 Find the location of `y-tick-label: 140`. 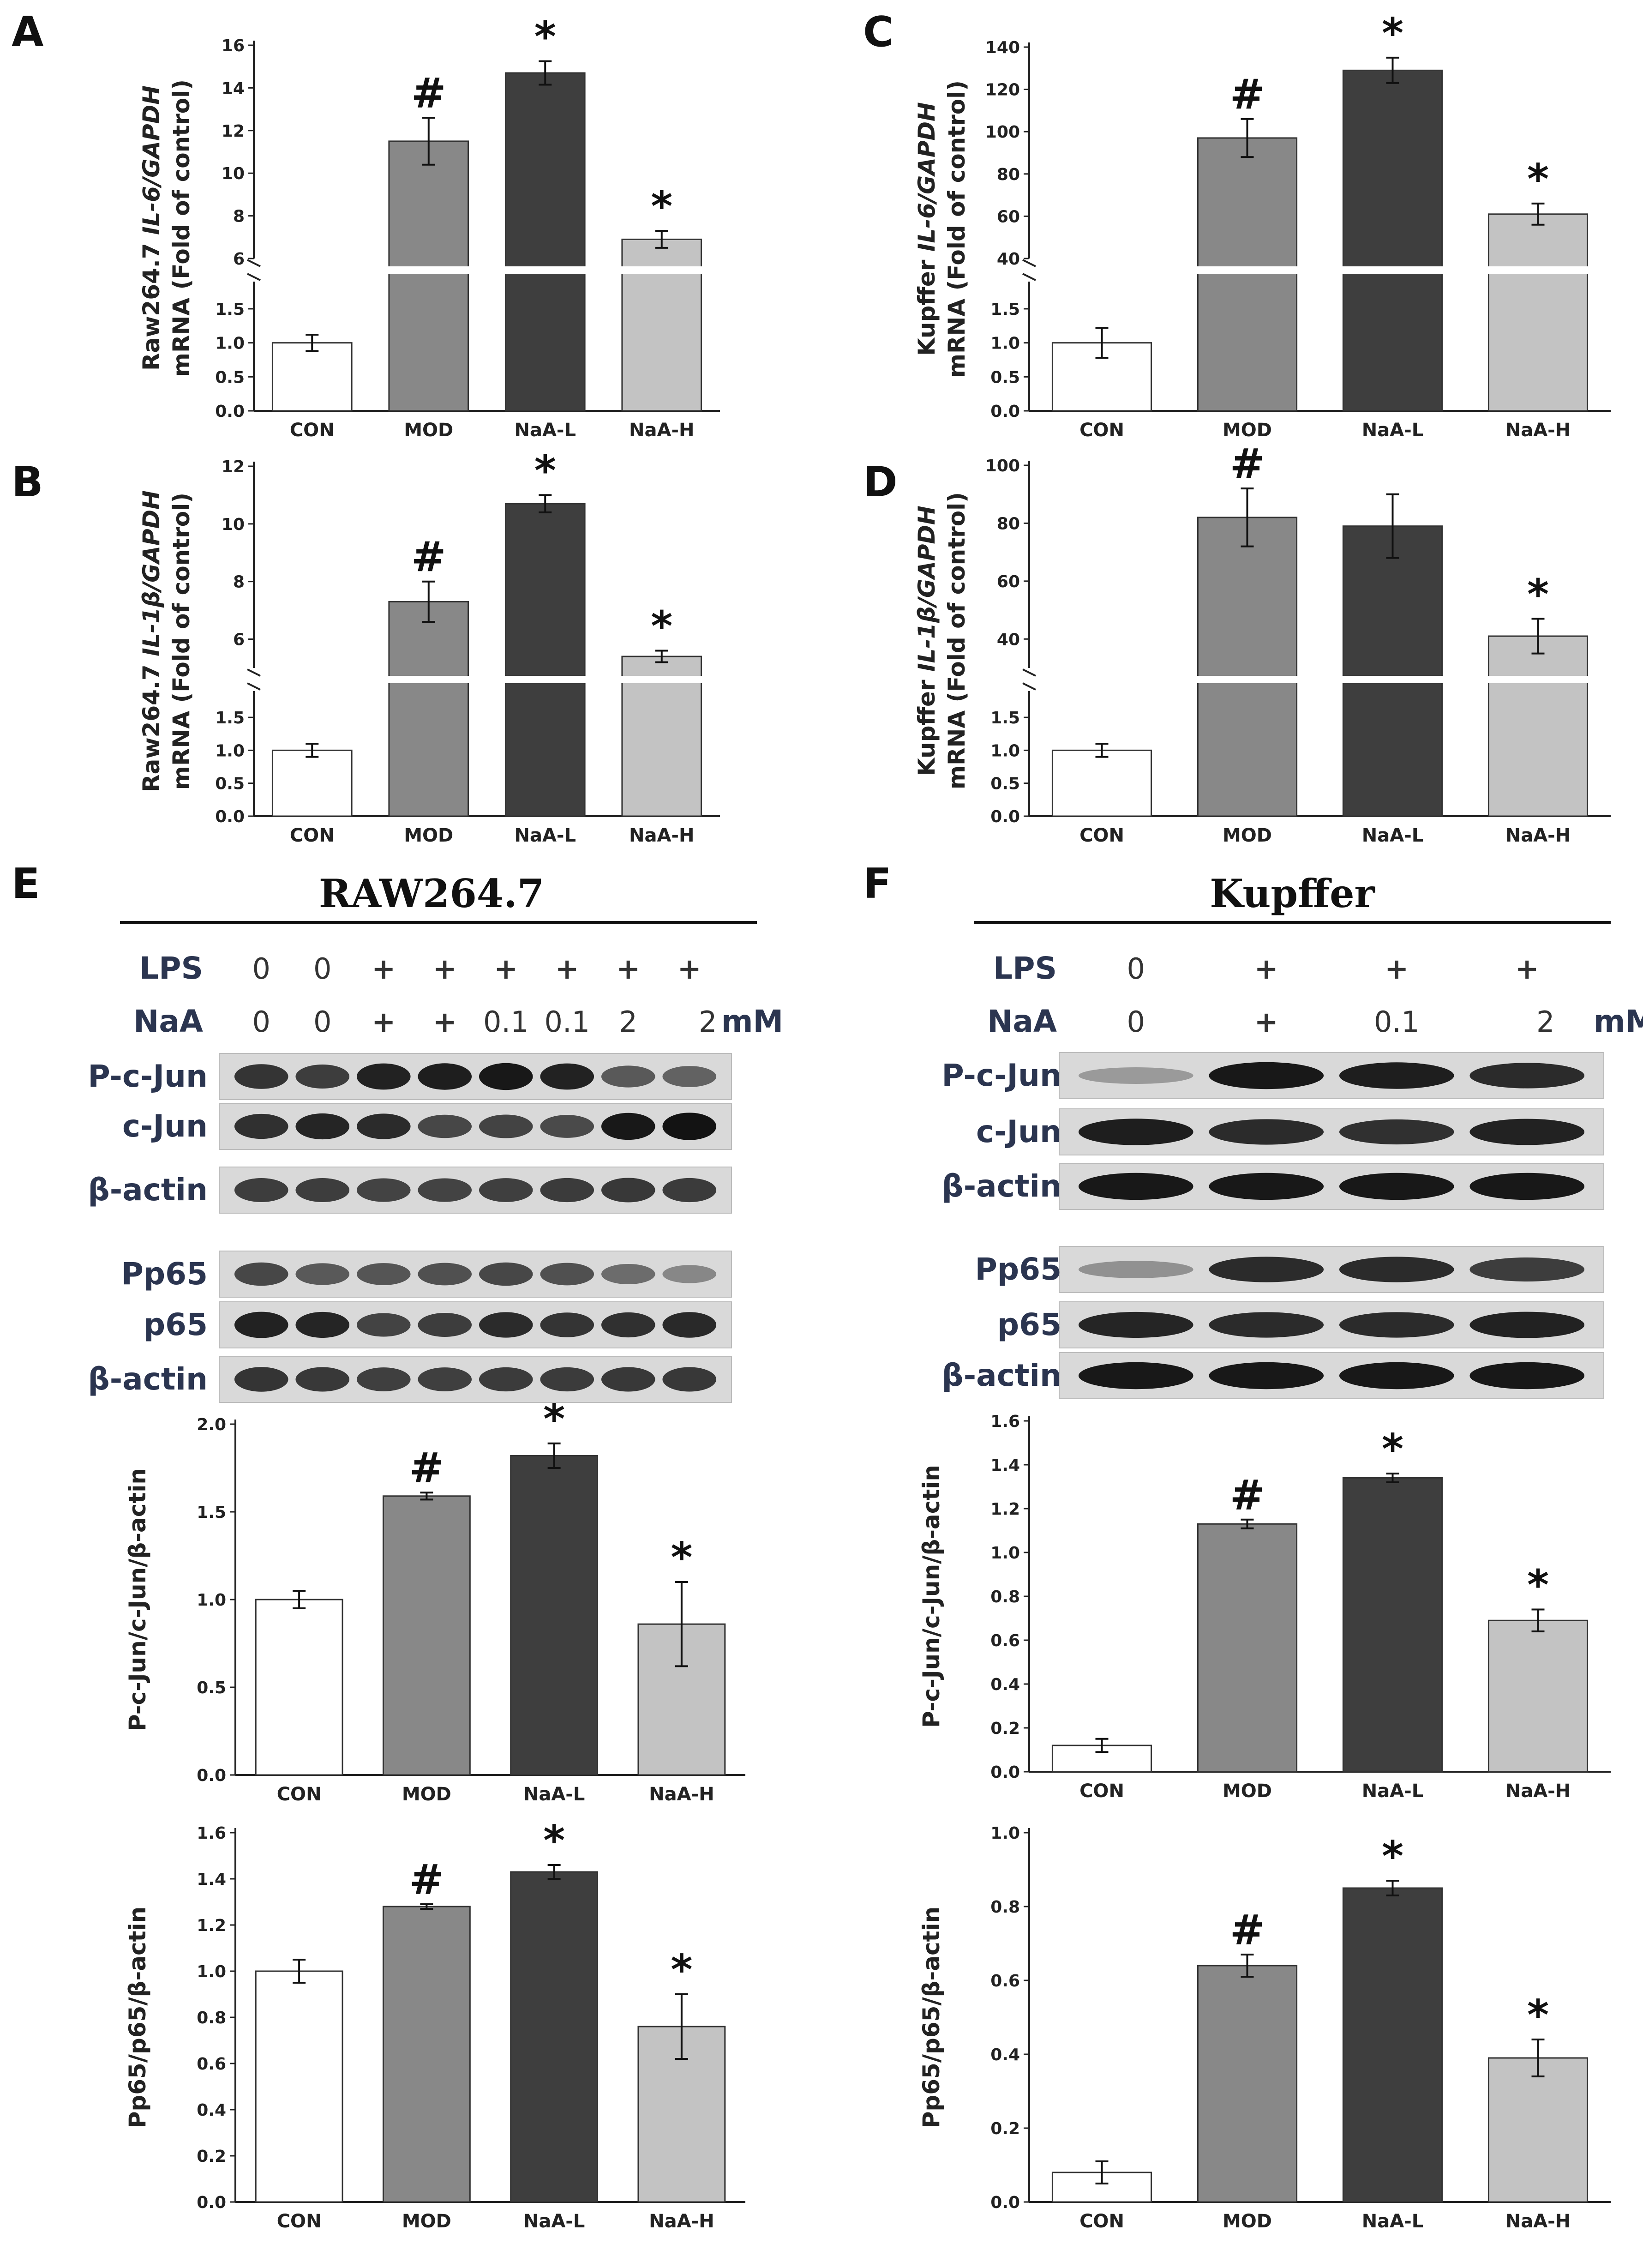

y-tick-label: 140 is located at coordinates (1002, 48).